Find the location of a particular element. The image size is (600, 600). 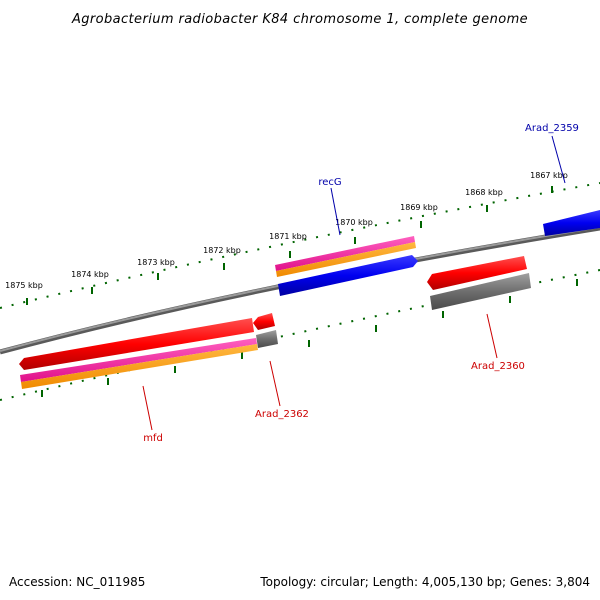

mfd-label: mfd is located at coordinates (153, 438).